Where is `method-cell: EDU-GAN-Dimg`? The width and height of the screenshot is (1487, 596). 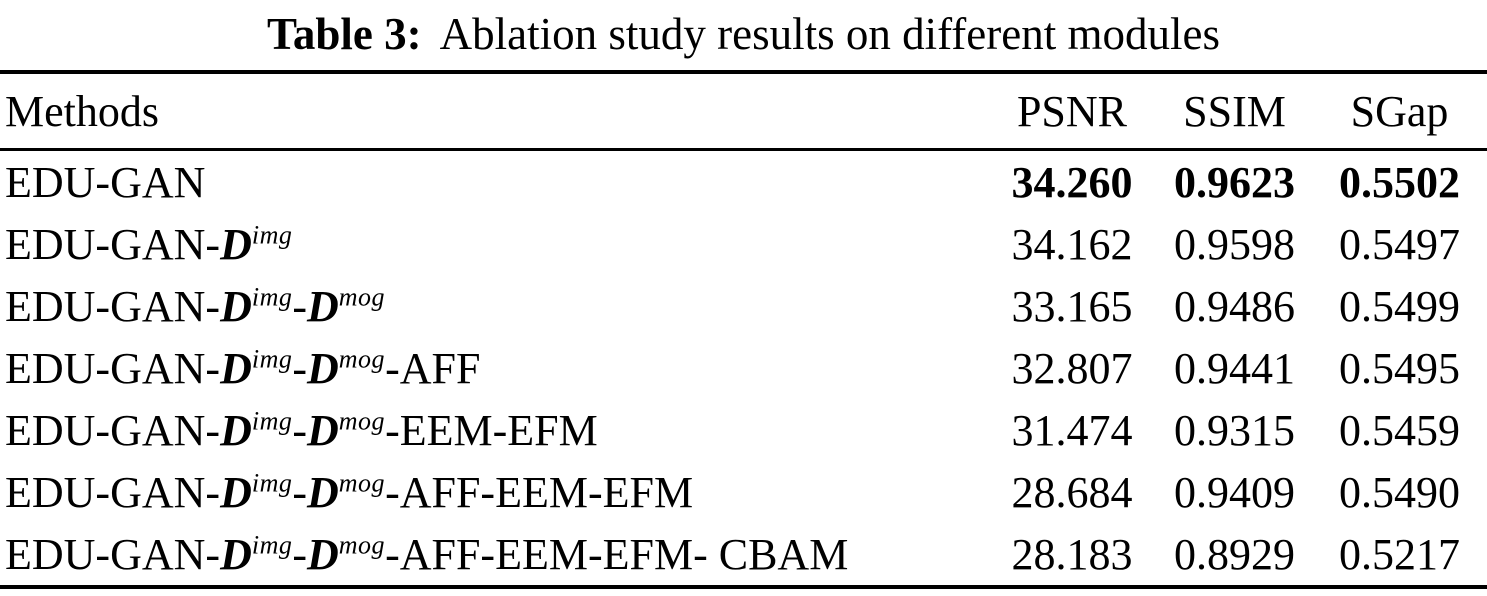
method-cell: EDU-GAN-Dimg is located at coordinates (493, 244).